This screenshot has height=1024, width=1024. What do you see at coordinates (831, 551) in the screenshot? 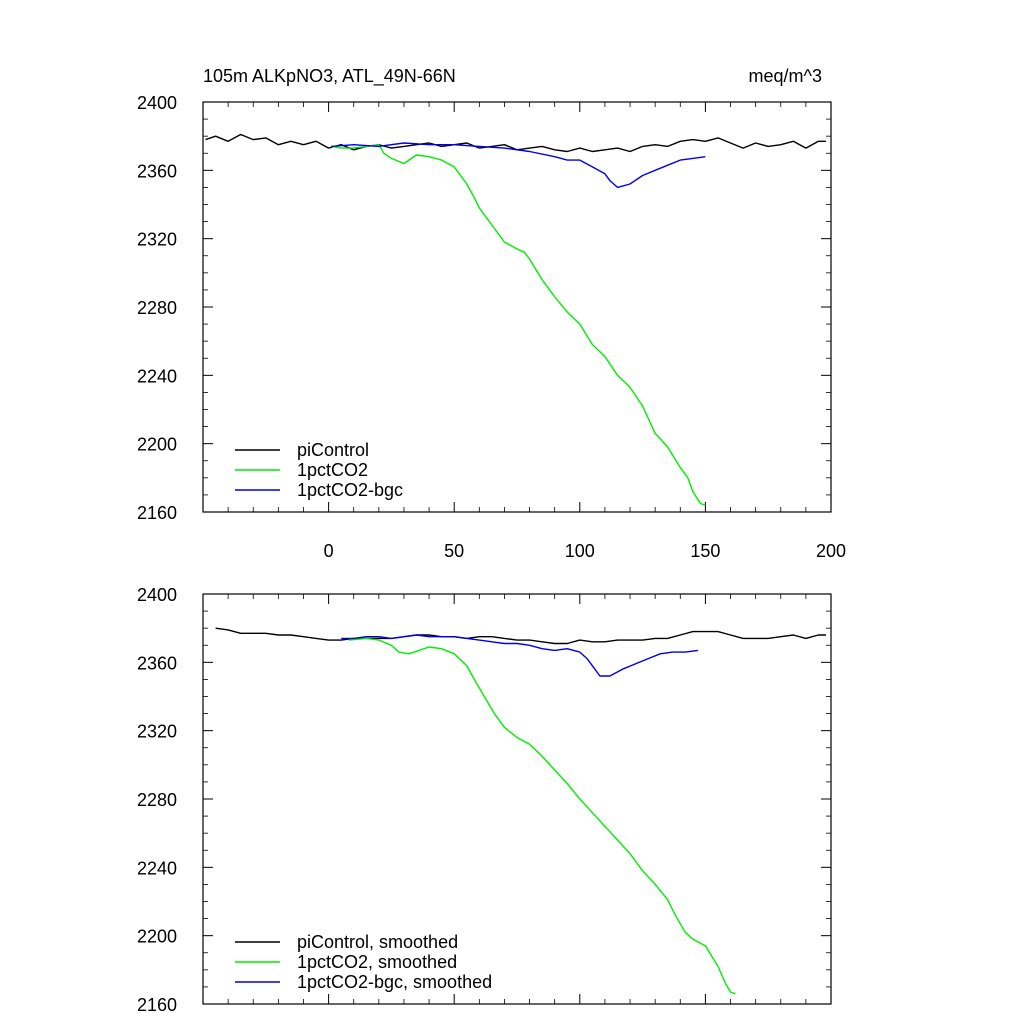
I see `x-tick-label: 200` at bounding box center [831, 551].